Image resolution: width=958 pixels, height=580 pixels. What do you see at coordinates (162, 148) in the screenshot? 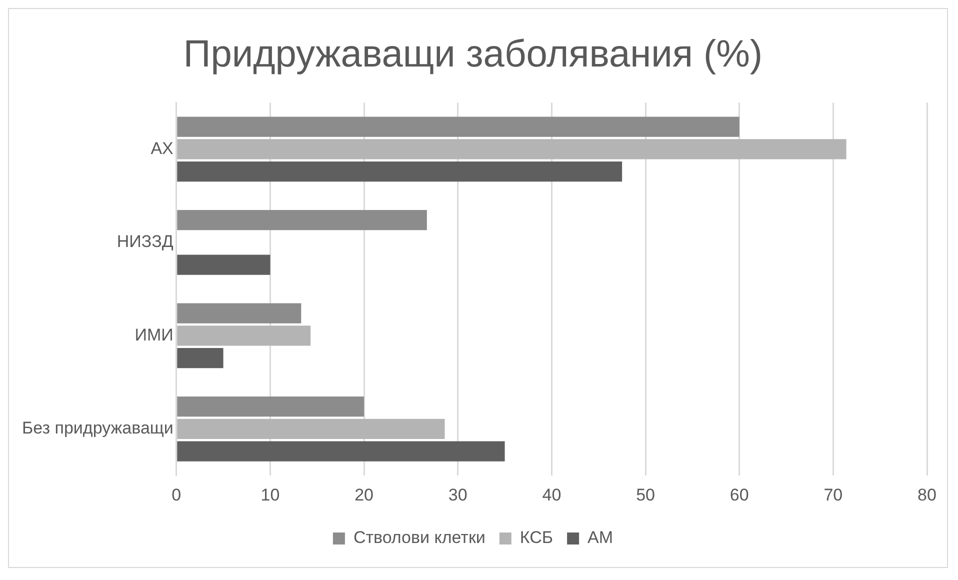
I see `y-tick-label: АХ` at bounding box center [162, 148].